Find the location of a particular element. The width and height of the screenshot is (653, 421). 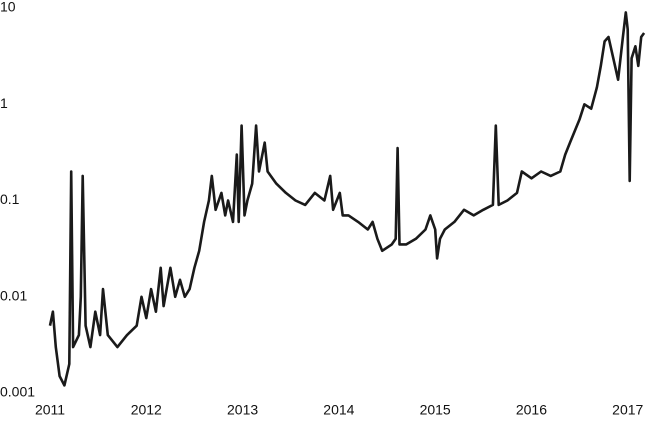

x-tick-label: 2017 is located at coordinates (627, 410).